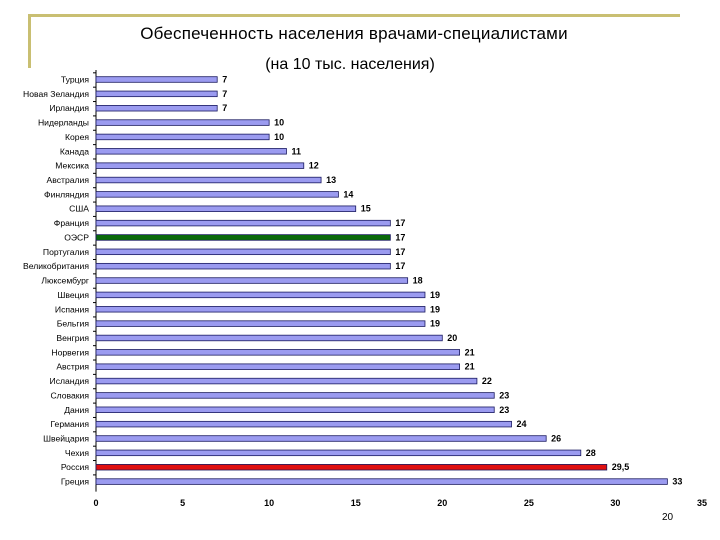 Image resolution: width=720 pixels, height=540 pixels. What do you see at coordinates (65, 281) in the screenshot?
I see `category-label: Люксембург` at bounding box center [65, 281].